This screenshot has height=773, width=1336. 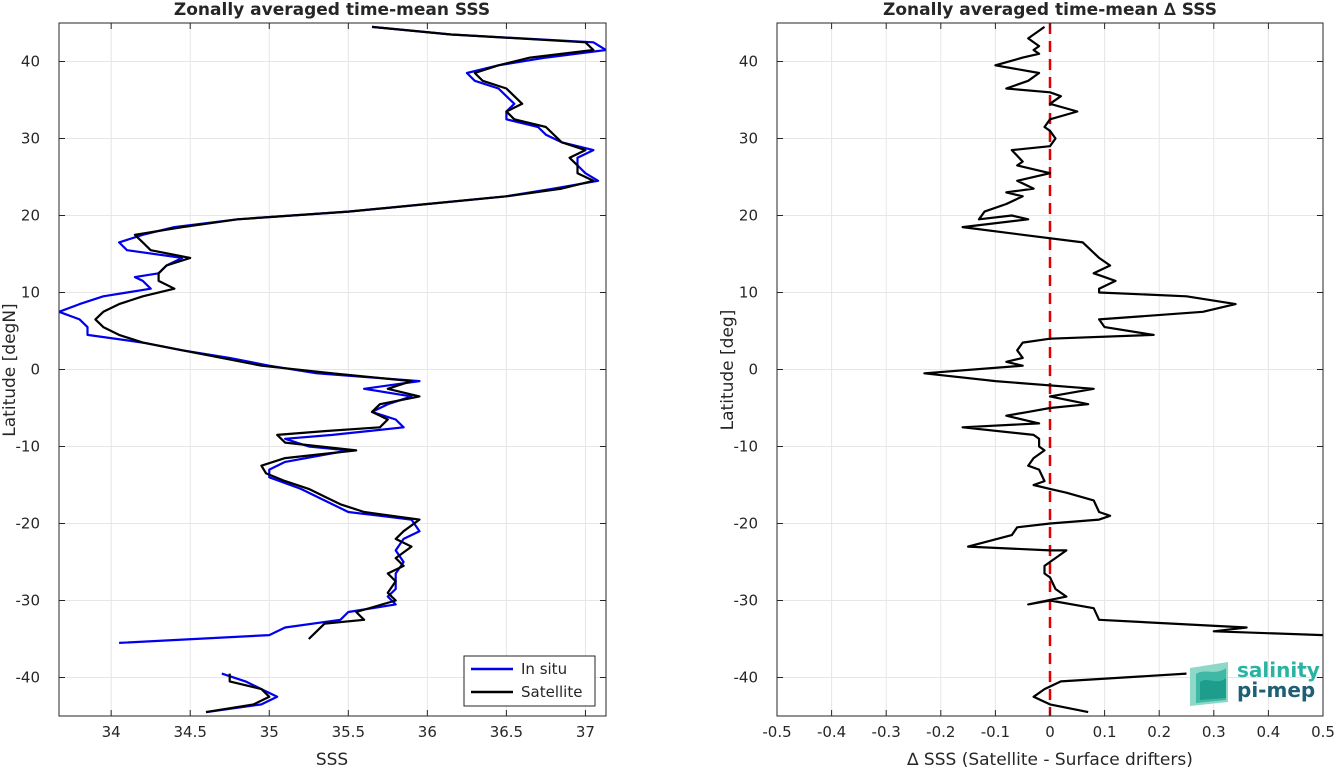 I want to click on right-y-tick-label: 10, so click(x=748, y=293).